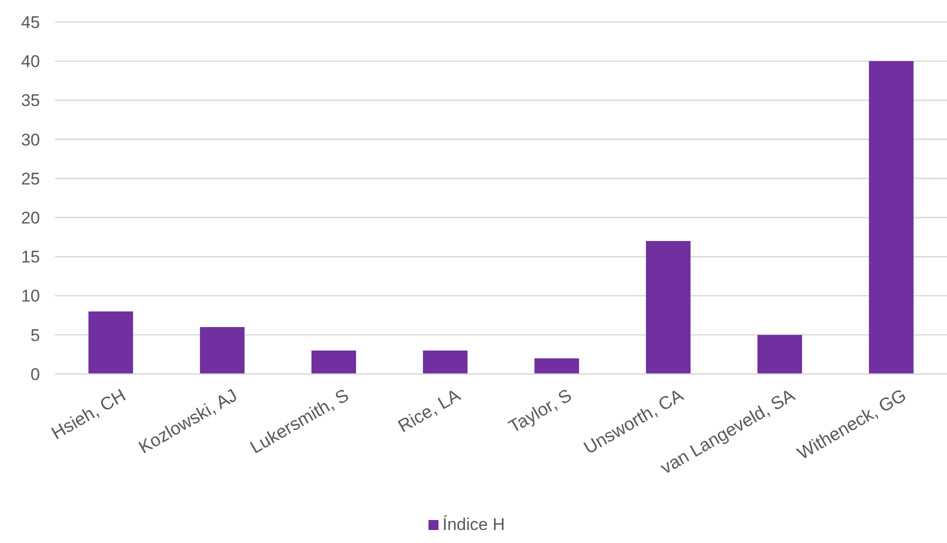  Describe the element at coordinates (89, 414) in the screenshot. I see `x-tick-label: Hsieh, CH` at that location.